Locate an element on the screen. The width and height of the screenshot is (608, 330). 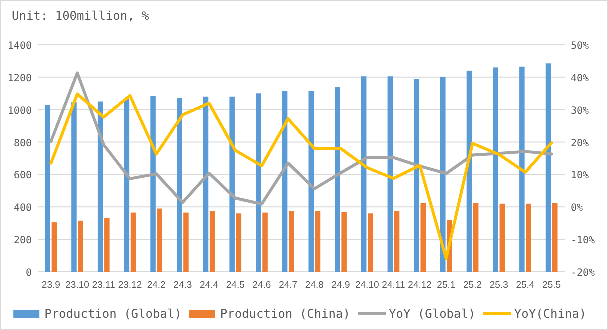
x-tick-label: 24.12 is located at coordinates (420, 285).